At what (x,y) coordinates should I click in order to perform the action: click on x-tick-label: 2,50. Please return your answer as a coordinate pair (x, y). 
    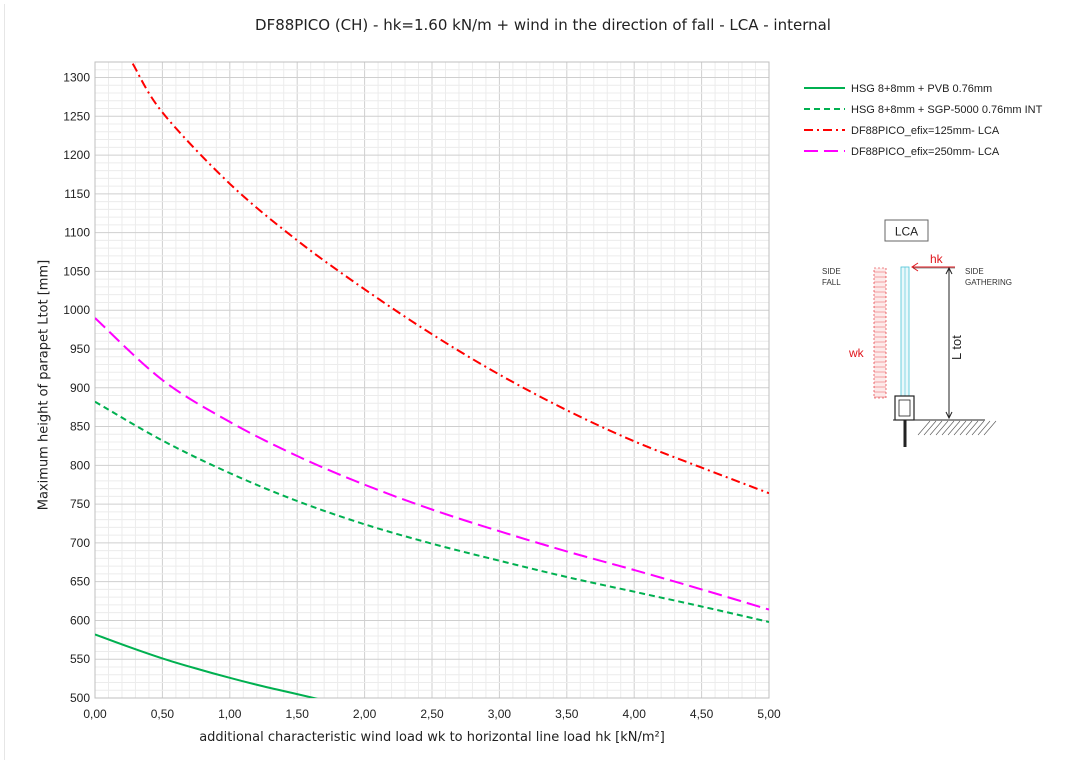
    Looking at the image, I should click on (432, 714).